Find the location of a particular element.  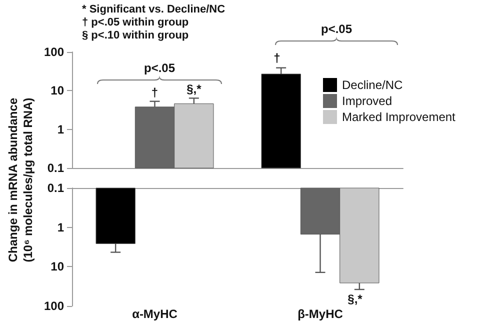

text: § p<.10 within group is located at coordinates (135, 36).